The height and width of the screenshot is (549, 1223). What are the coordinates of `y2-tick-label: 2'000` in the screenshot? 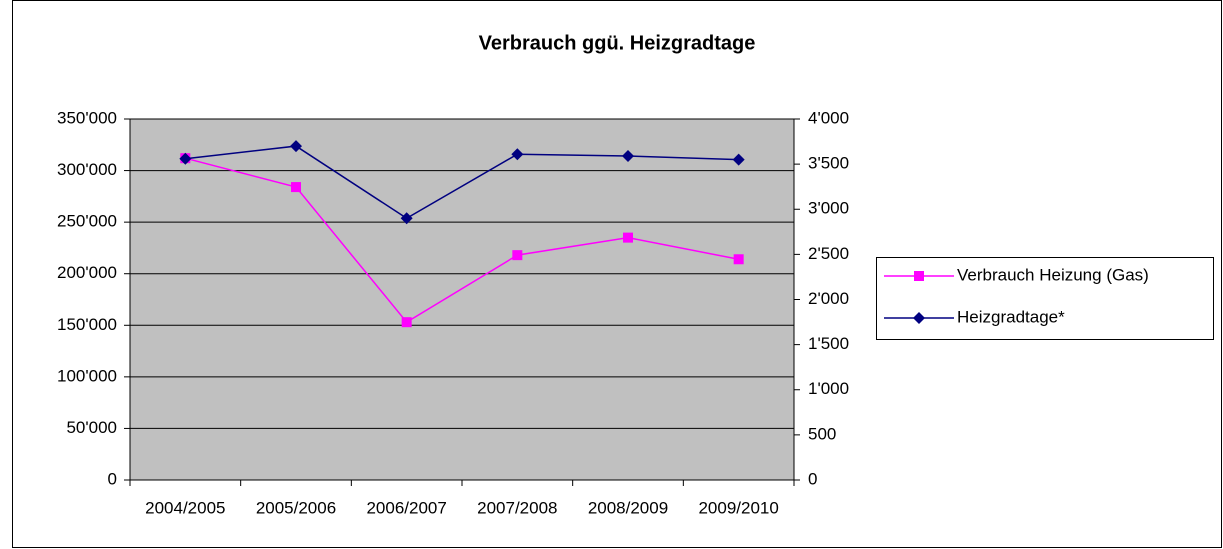 It's located at (828, 298).